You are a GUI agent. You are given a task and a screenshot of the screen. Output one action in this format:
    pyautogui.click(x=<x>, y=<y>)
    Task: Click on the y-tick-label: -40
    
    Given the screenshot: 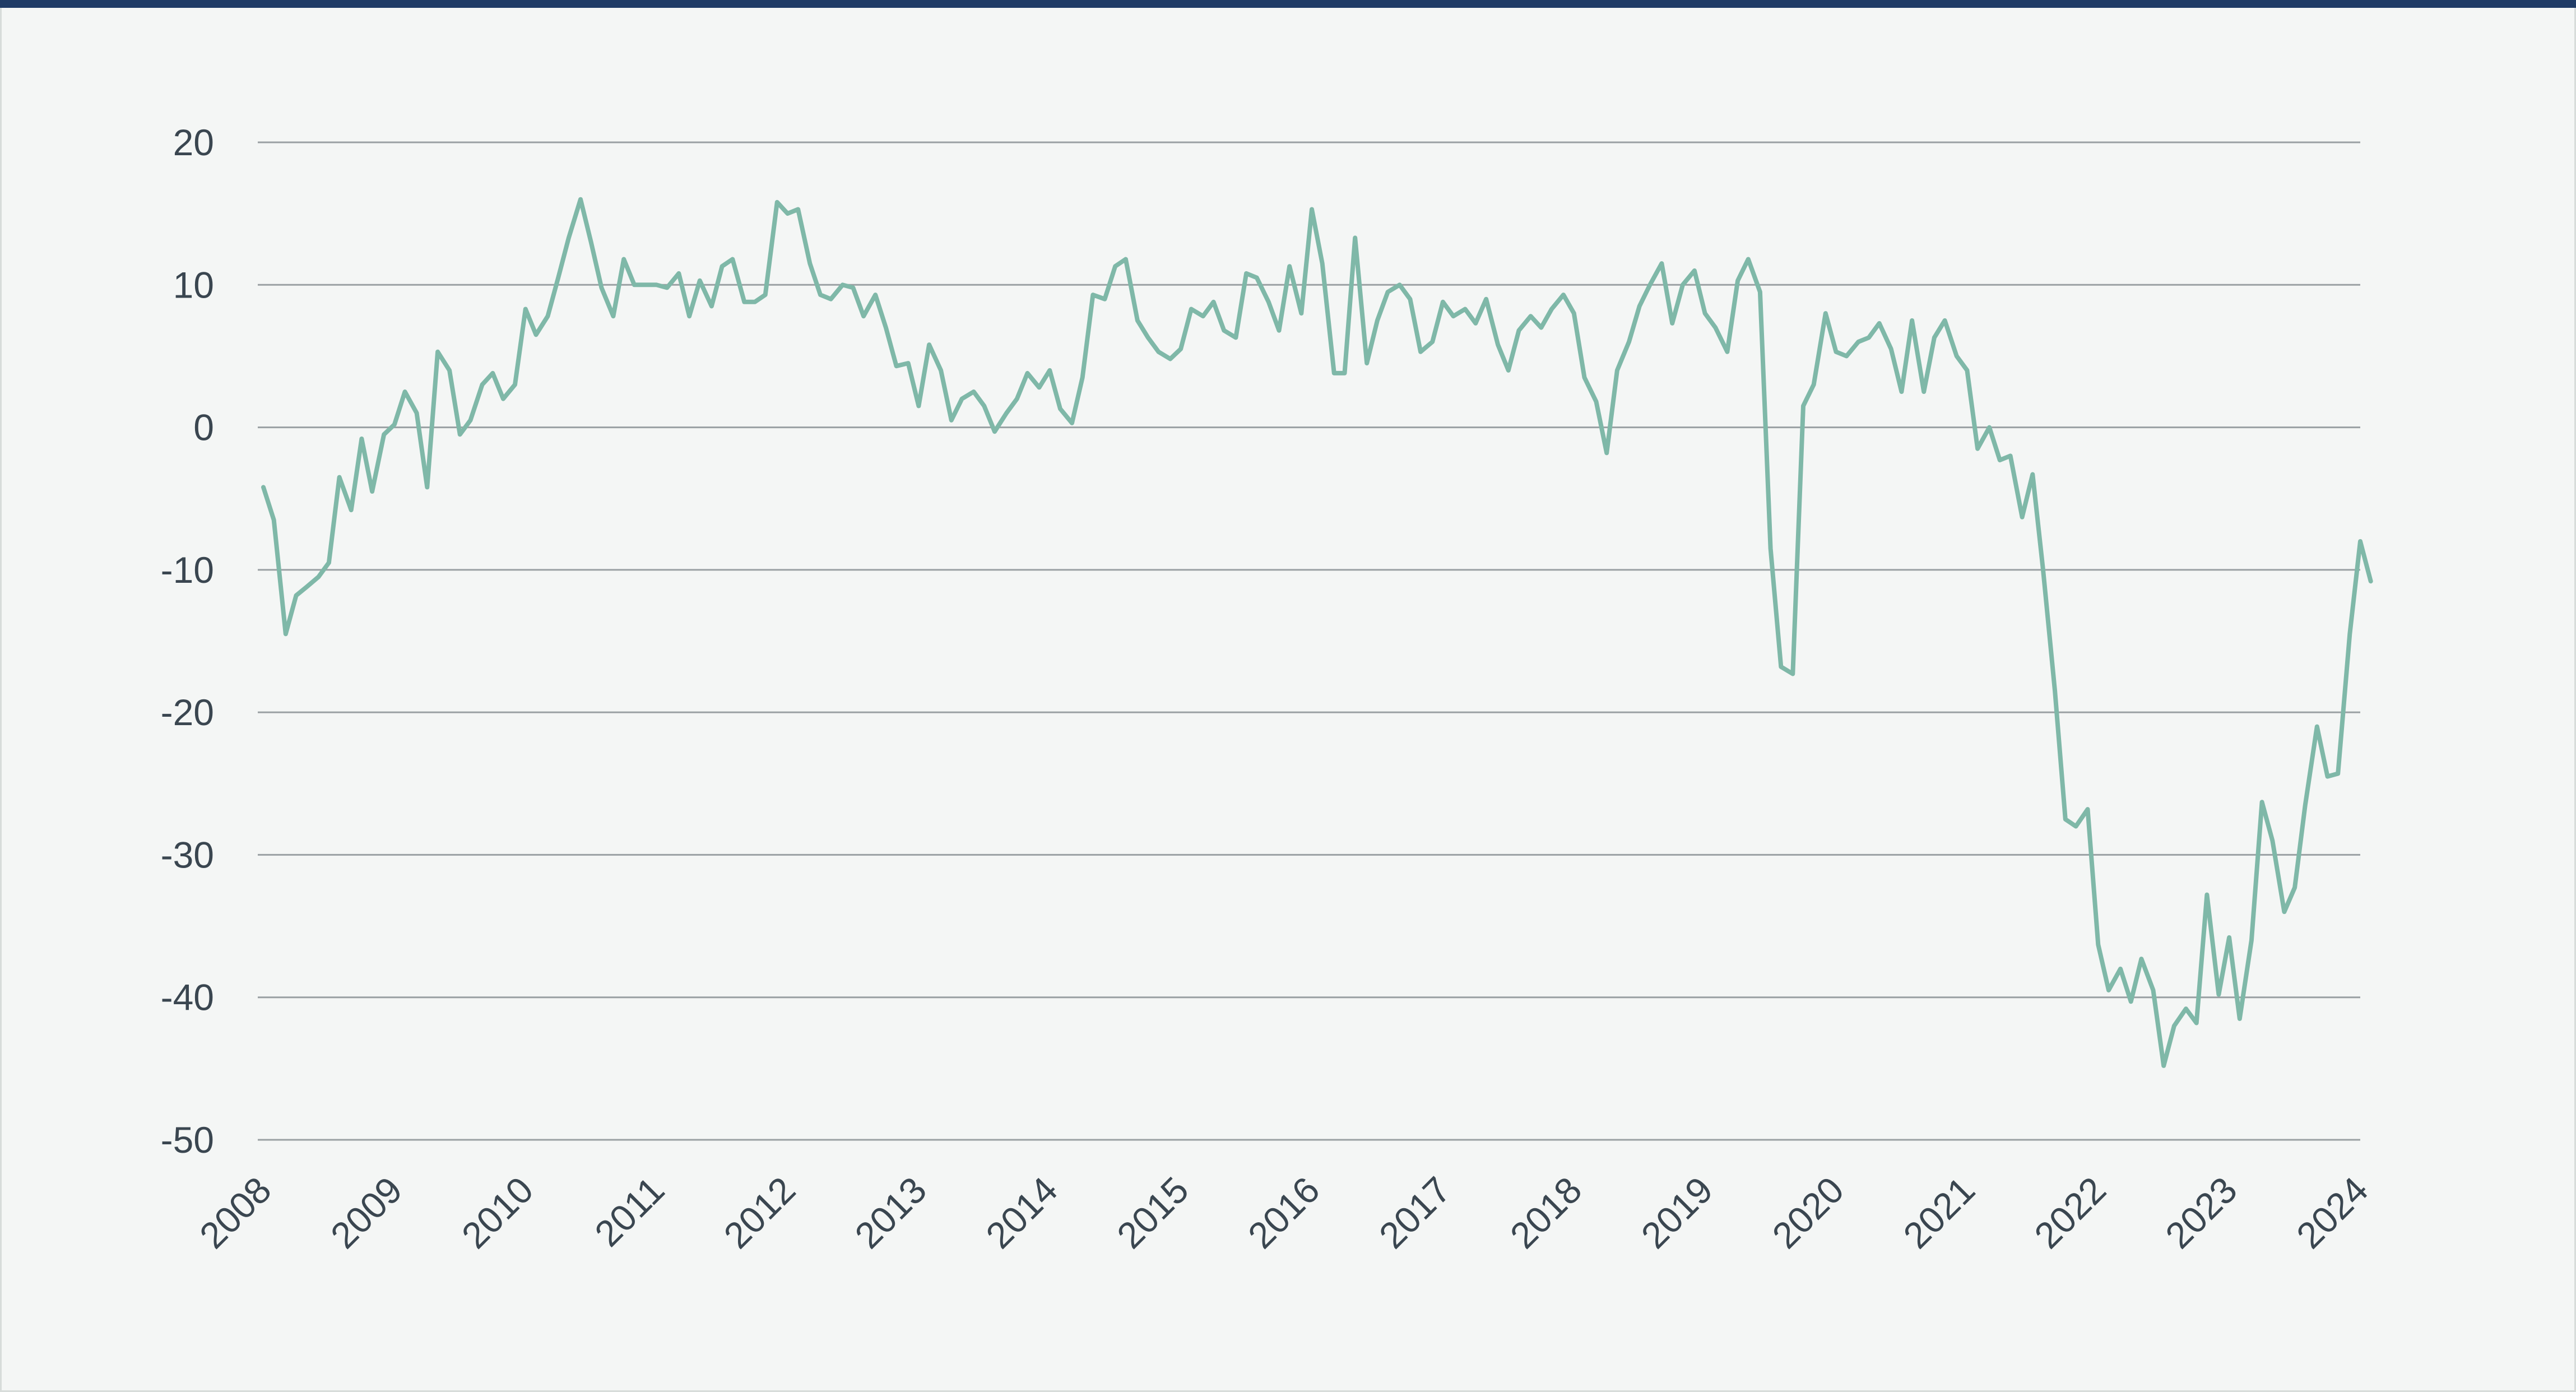 What is the action you would take?
    pyautogui.click(x=187, y=998)
    